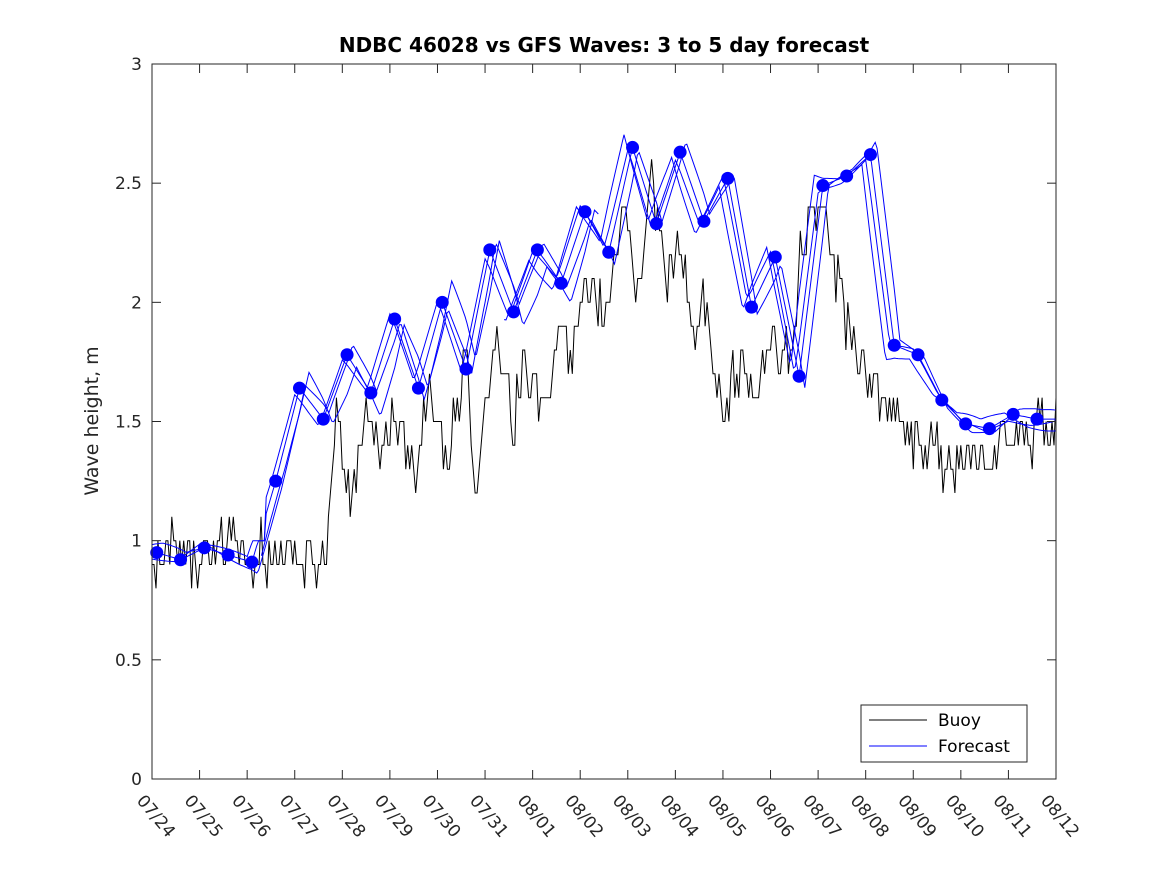  Describe the element at coordinates (726, 816) in the screenshot. I see `x-tick-label: 08/05` at that location.